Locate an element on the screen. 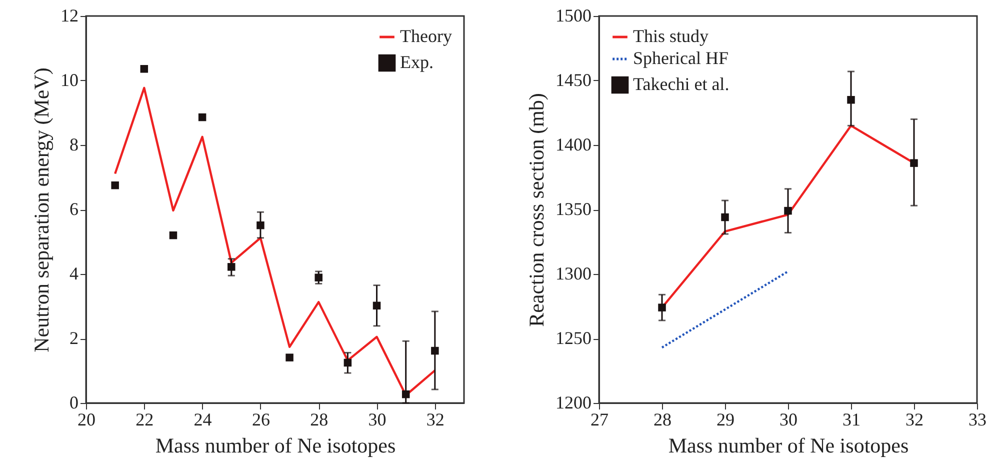  legend-label: Theory is located at coordinates (426, 36).